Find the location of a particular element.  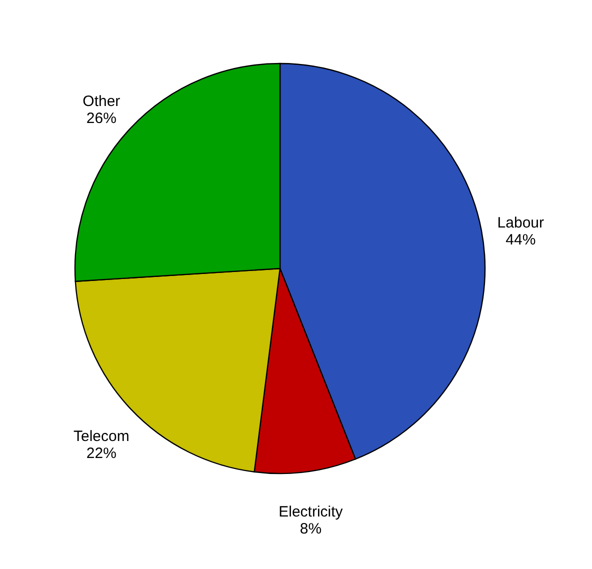

slice-label: Labour is located at coordinates (520, 223).